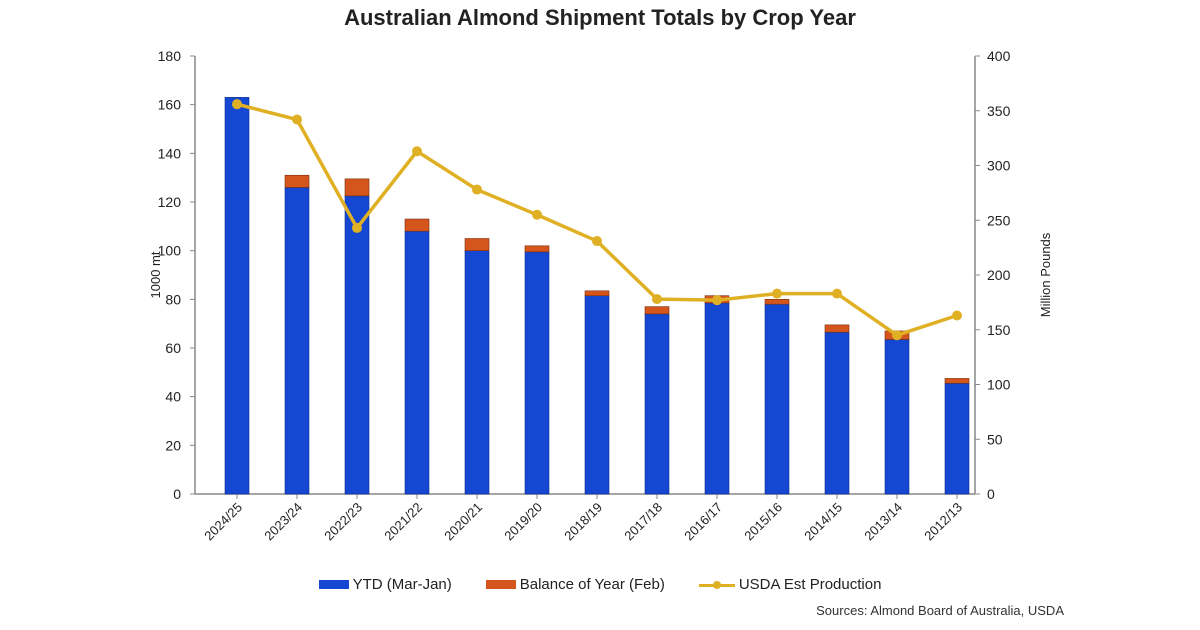  What do you see at coordinates (523, 522) in the screenshot?
I see `x-tick-label: 2019/20` at bounding box center [523, 522].